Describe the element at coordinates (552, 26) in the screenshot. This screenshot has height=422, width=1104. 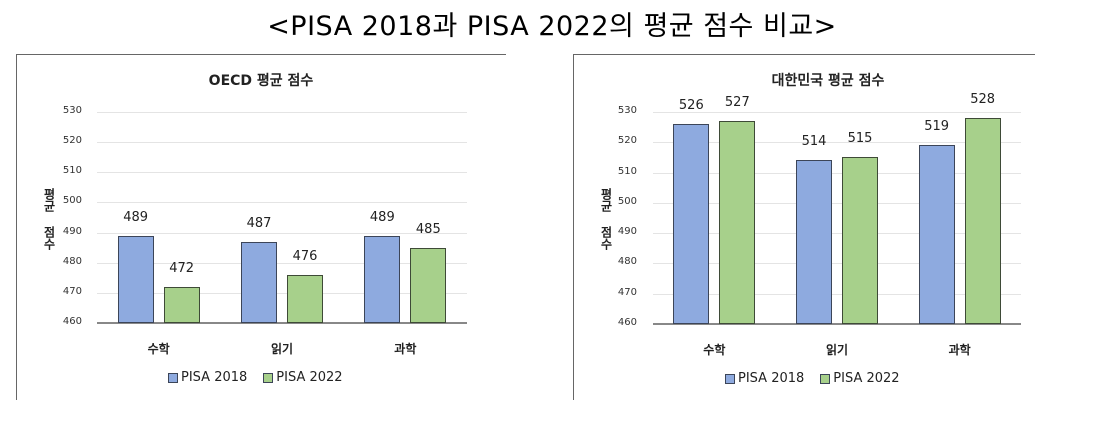
I see `page-title: <PISA 2018과 PISA 2022의 평균 점수 비교>` at that location.